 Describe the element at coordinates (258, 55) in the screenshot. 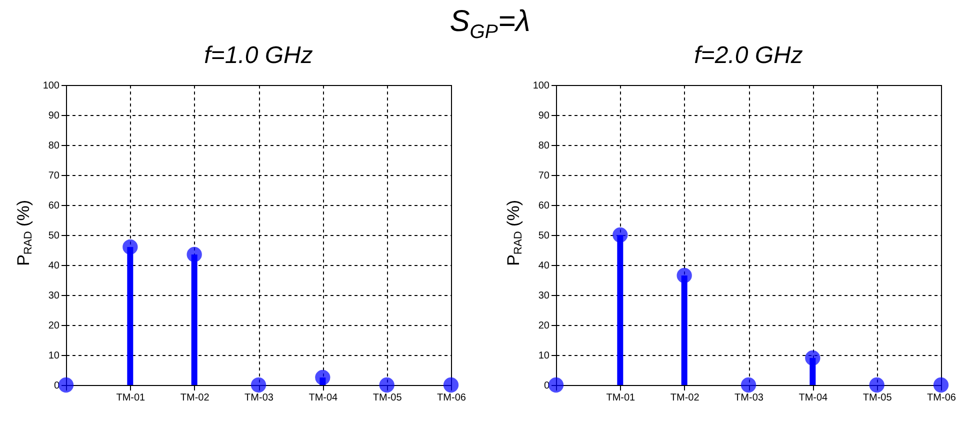

I see `chart-title: f=1.0 GHz` at that location.